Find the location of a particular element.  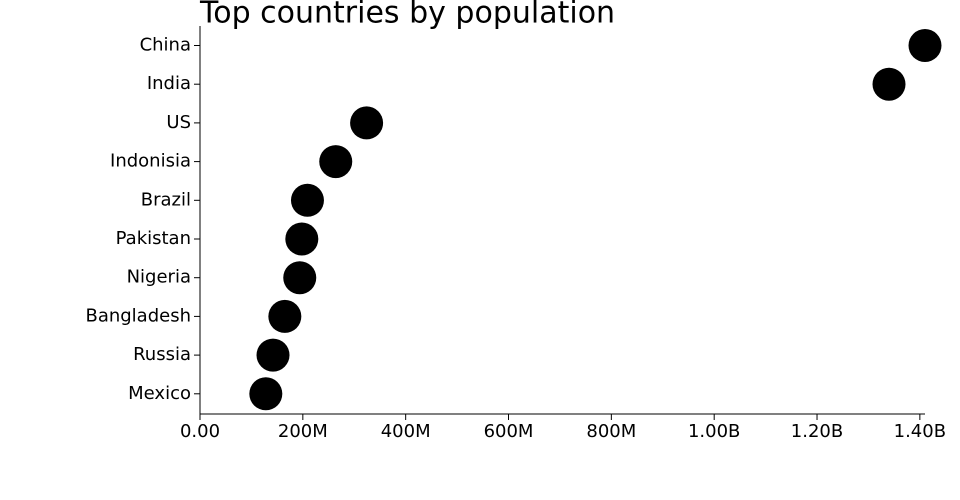

chart-title: Top countries by population is located at coordinates (407, 15).